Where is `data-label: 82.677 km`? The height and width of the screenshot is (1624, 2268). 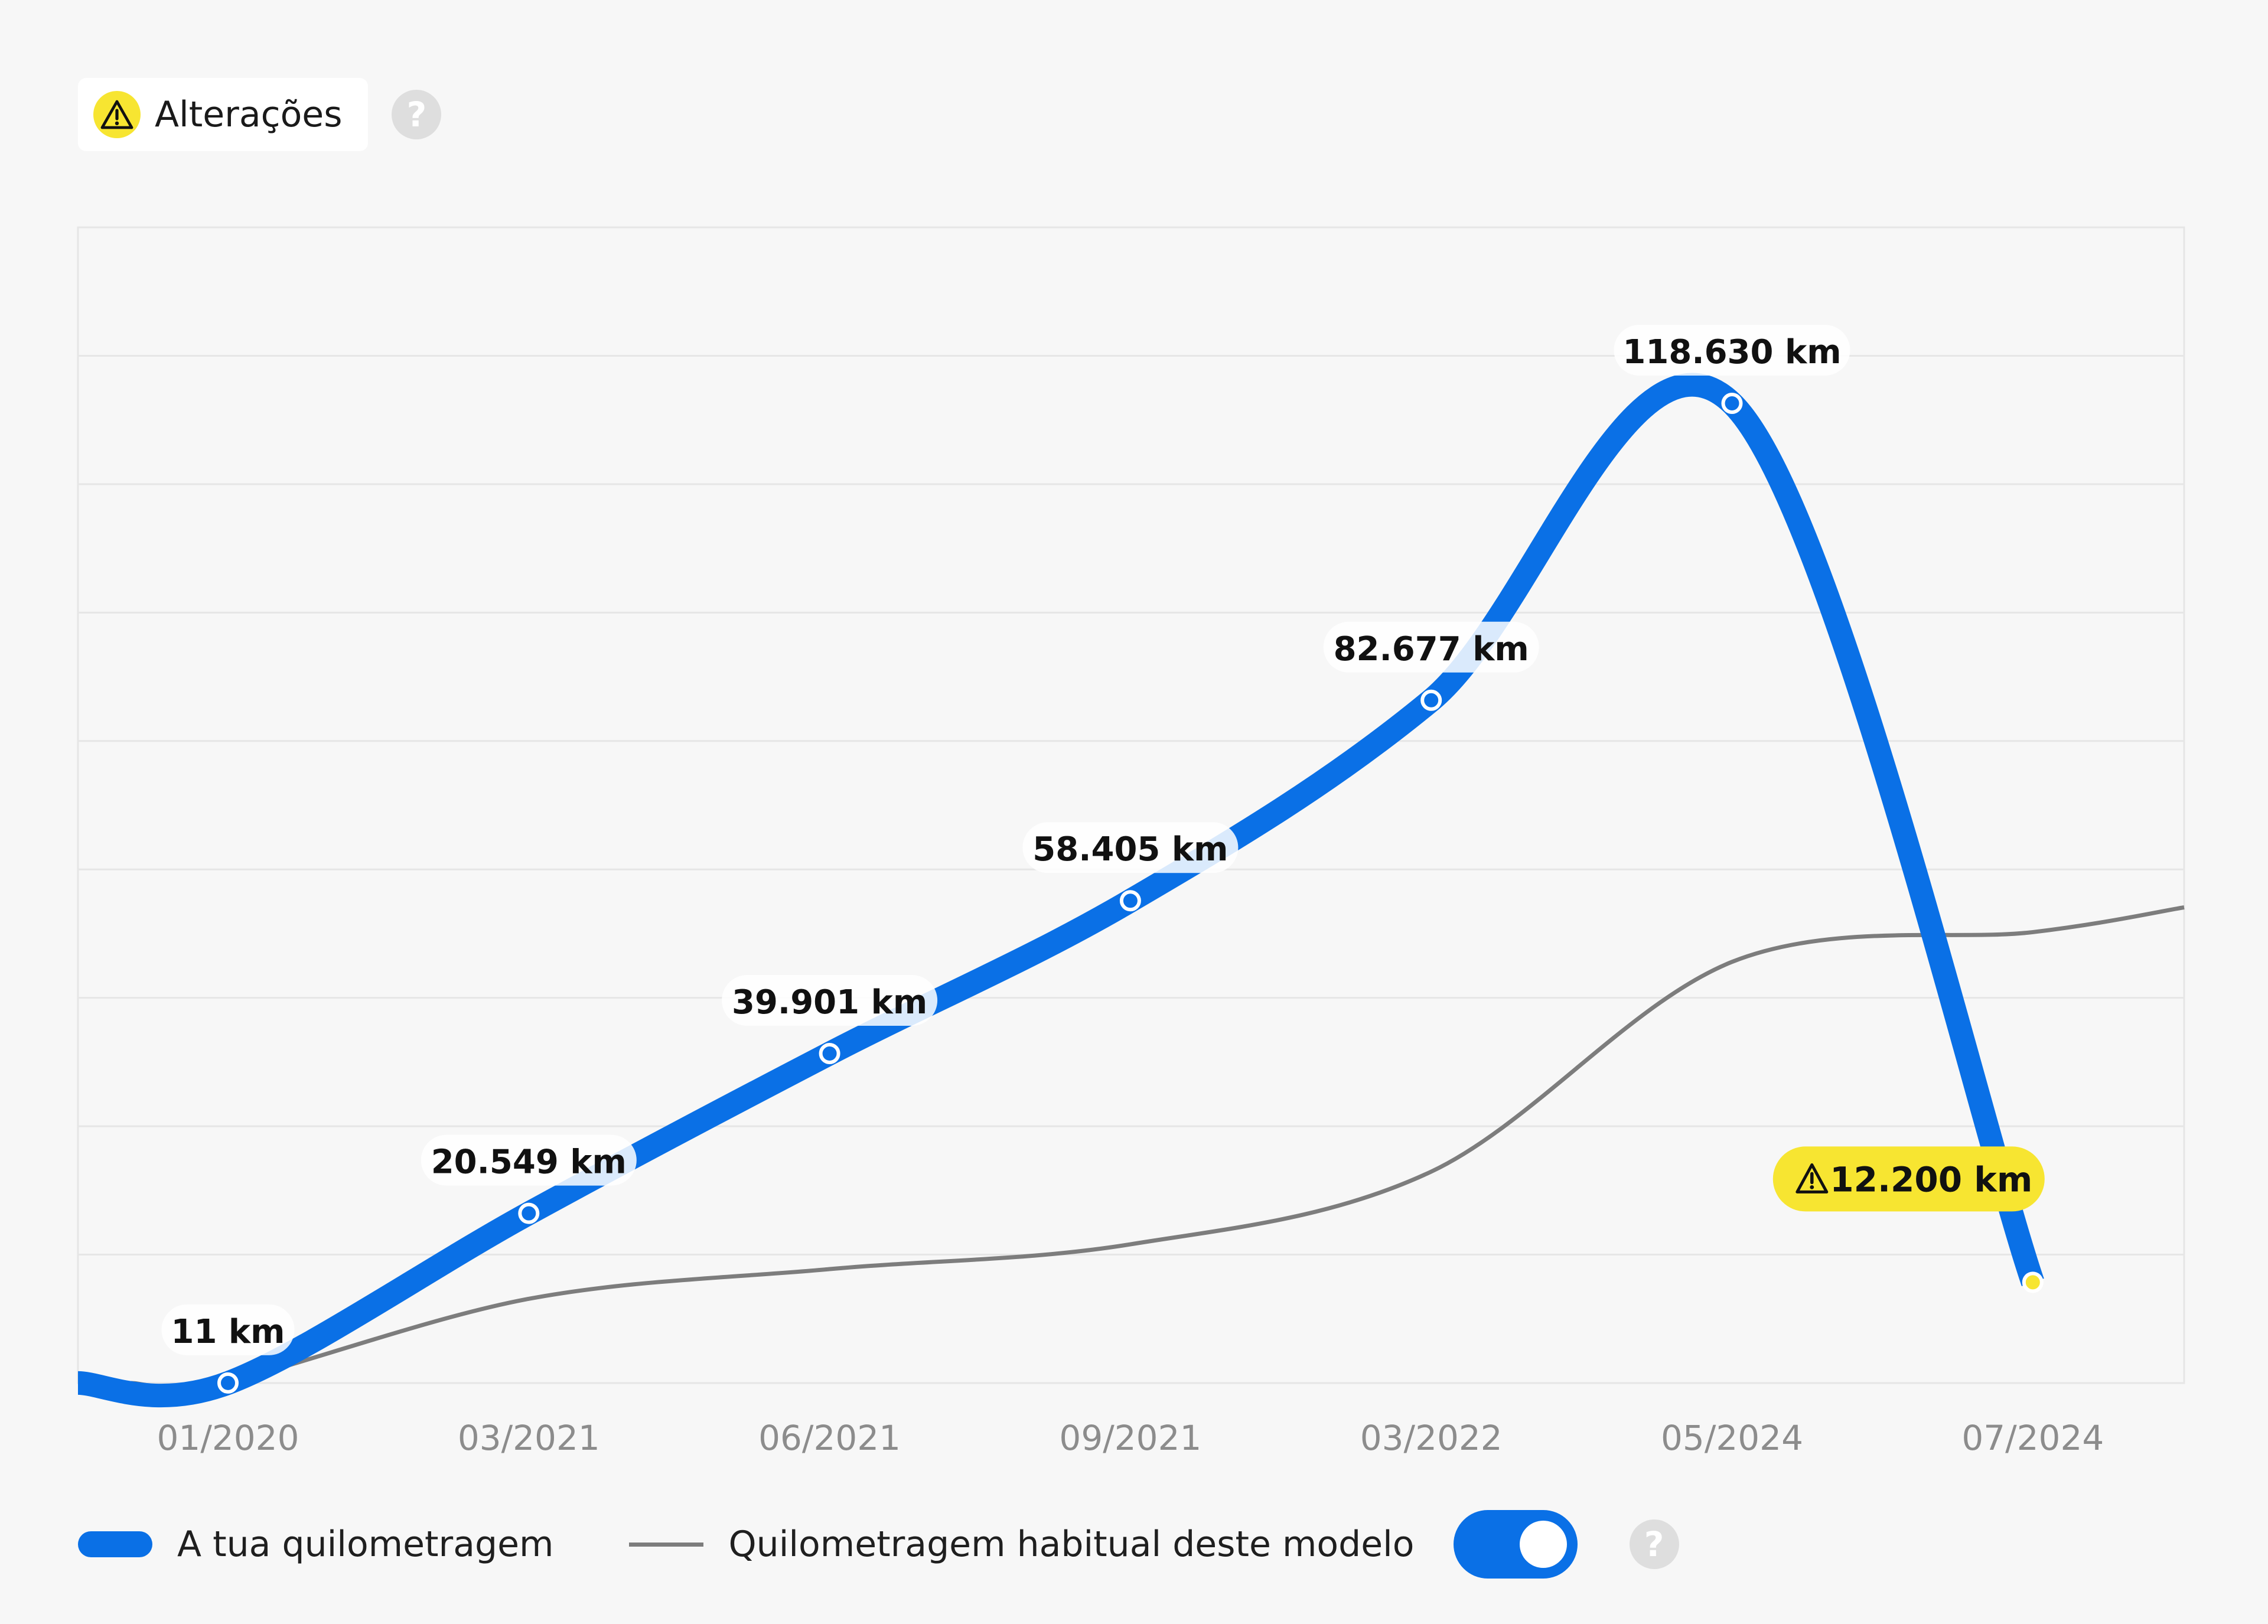
data-label: 82.677 km is located at coordinates (1431, 649).